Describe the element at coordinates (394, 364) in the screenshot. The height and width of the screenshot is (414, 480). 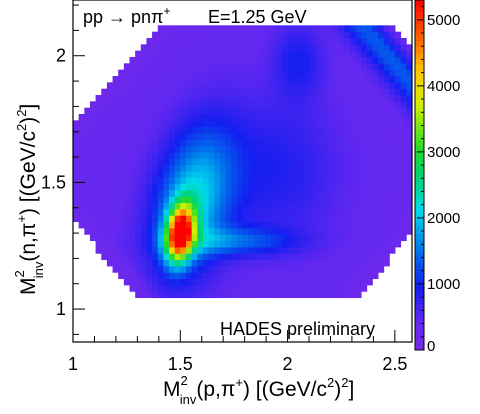
I see `x-tick-label: 2.5` at that location.